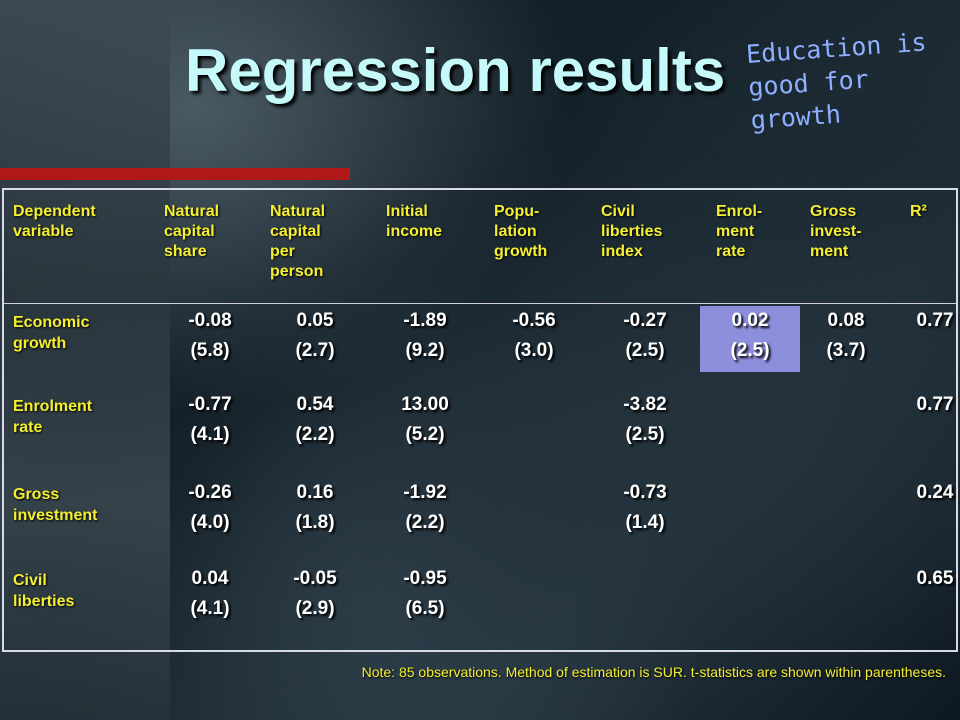  What do you see at coordinates (935, 578) in the screenshot?
I see `coefficient-value: 0.65` at bounding box center [935, 578].